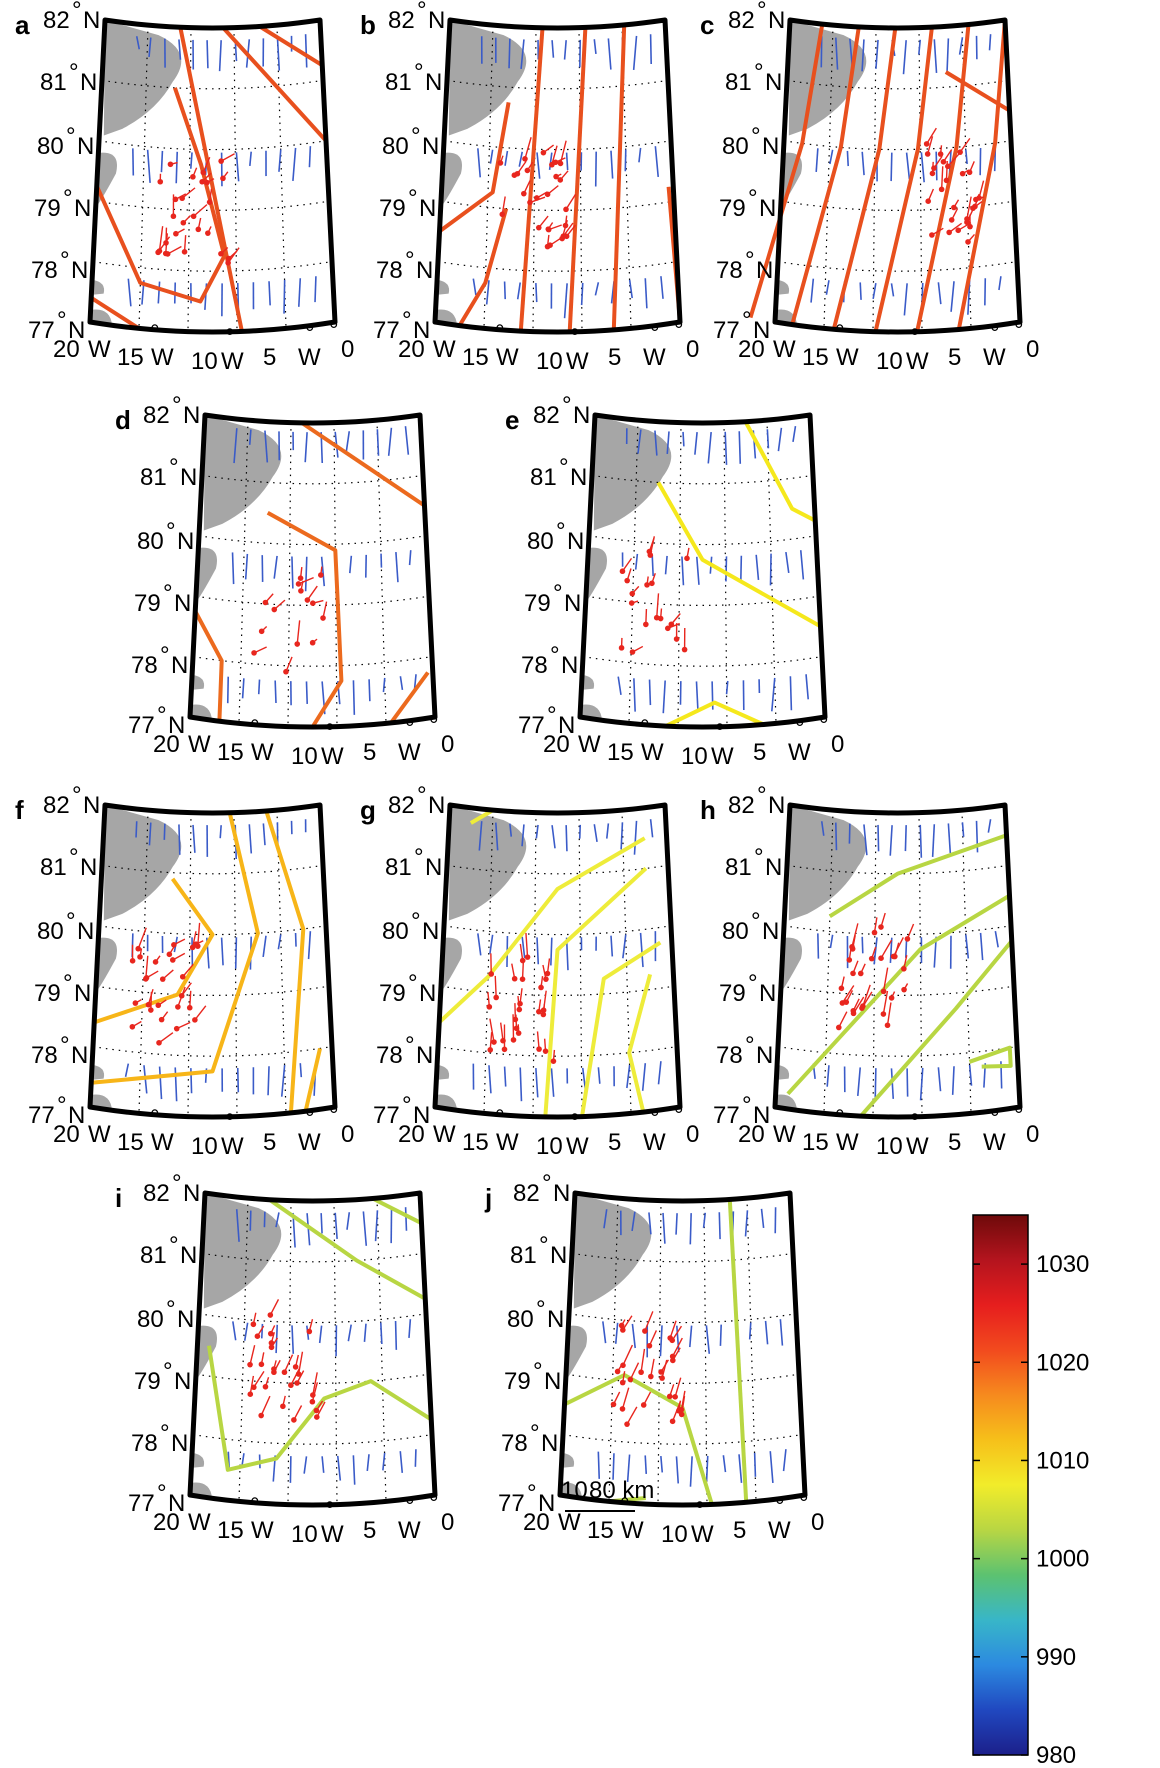 The image size is (1160, 1768). What do you see at coordinates (53, 867) in the screenshot?
I see `latitude-label: 81` at bounding box center [53, 867].